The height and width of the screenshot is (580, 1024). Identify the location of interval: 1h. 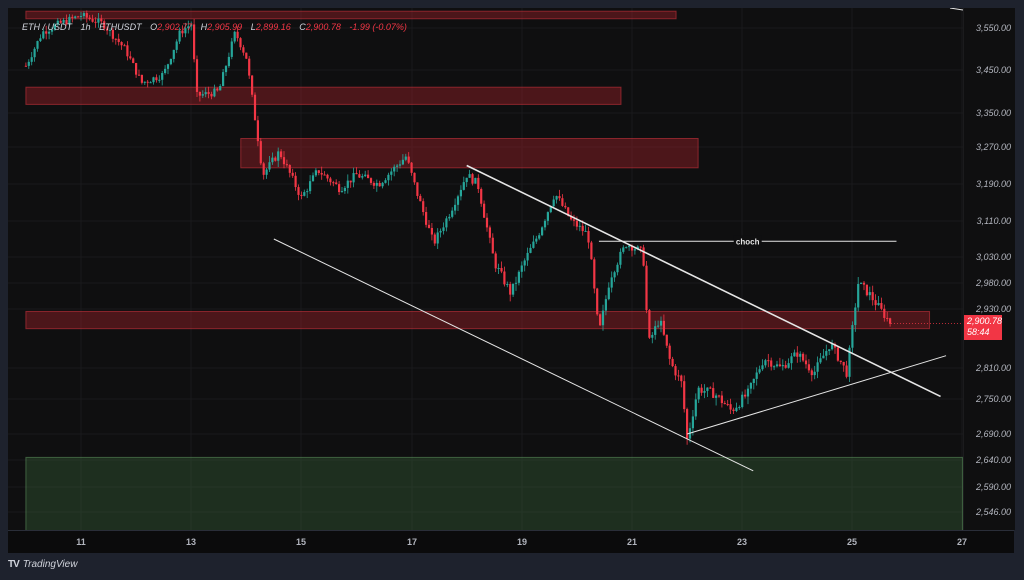
(85, 27).